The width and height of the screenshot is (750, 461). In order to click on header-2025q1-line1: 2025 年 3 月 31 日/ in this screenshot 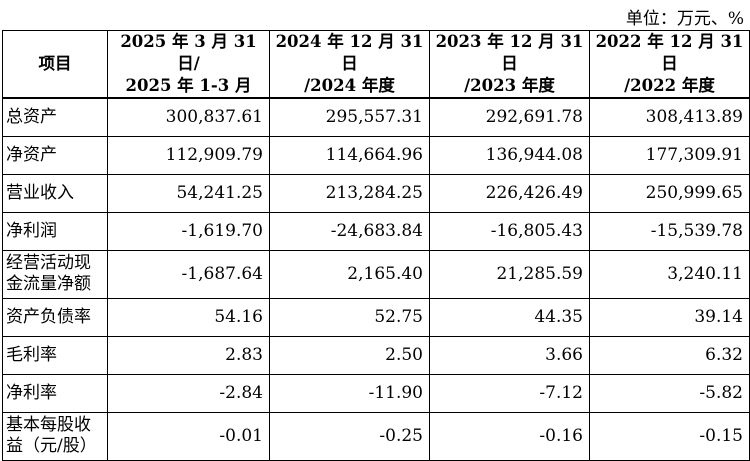, I will do `click(188, 52)`.